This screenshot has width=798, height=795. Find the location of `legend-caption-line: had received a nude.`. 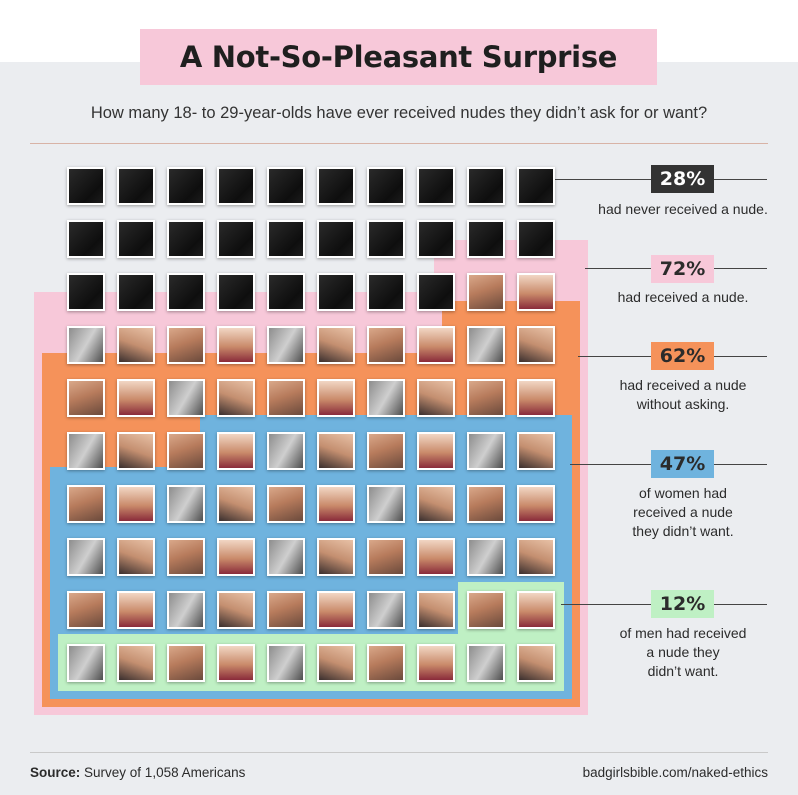

legend-caption-line: had received a nude. is located at coordinates (683, 297).